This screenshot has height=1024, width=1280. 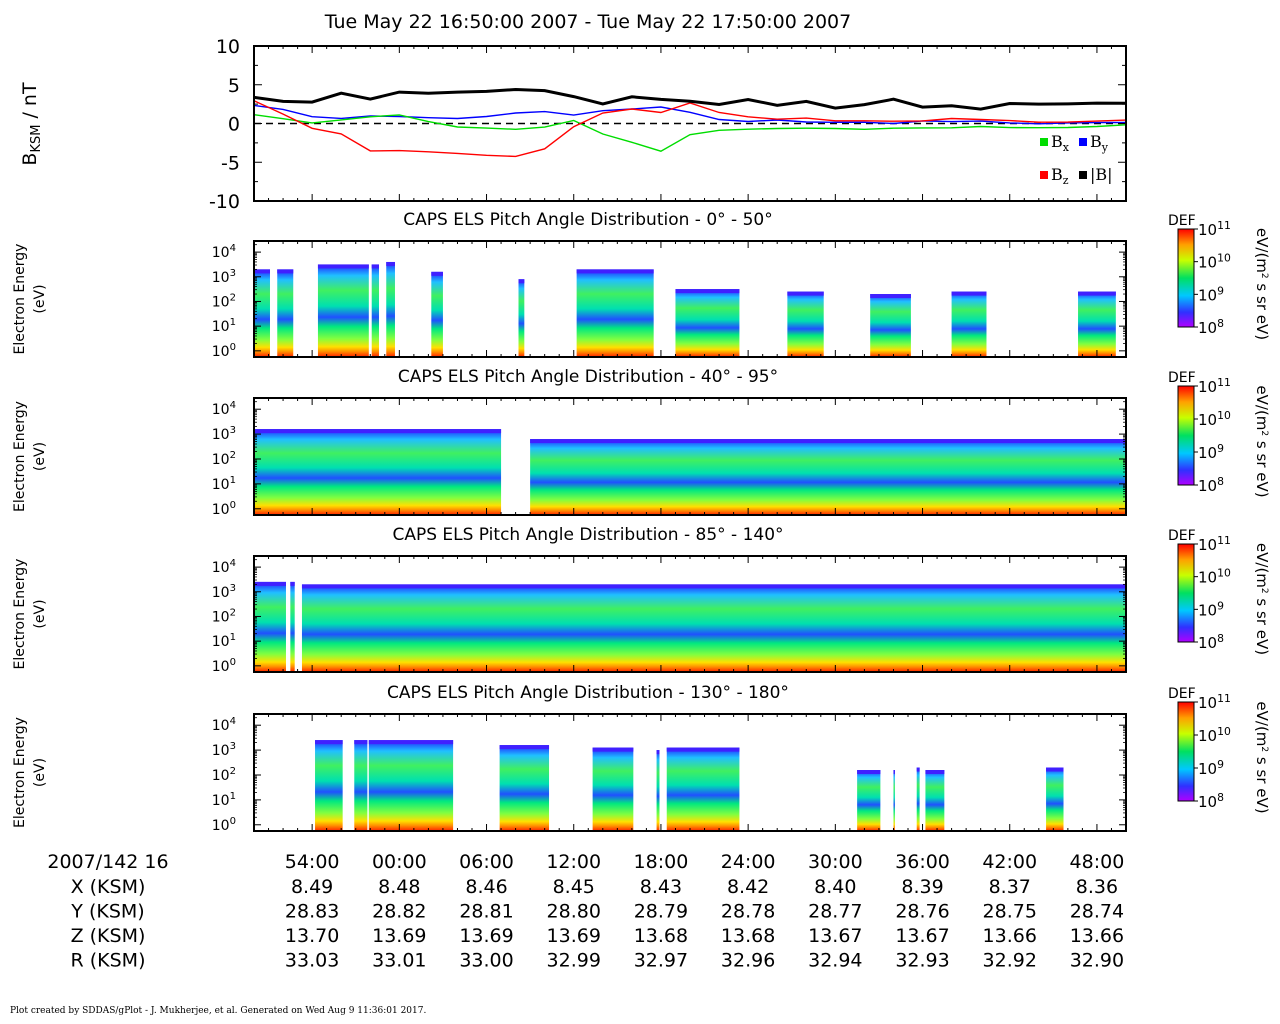 What do you see at coordinates (1219, 750) in the screenshot?
I see `colorbar-4: DEF 1011 1010 109 108 eV/(m2 s sr eV)` at bounding box center [1219, 750].